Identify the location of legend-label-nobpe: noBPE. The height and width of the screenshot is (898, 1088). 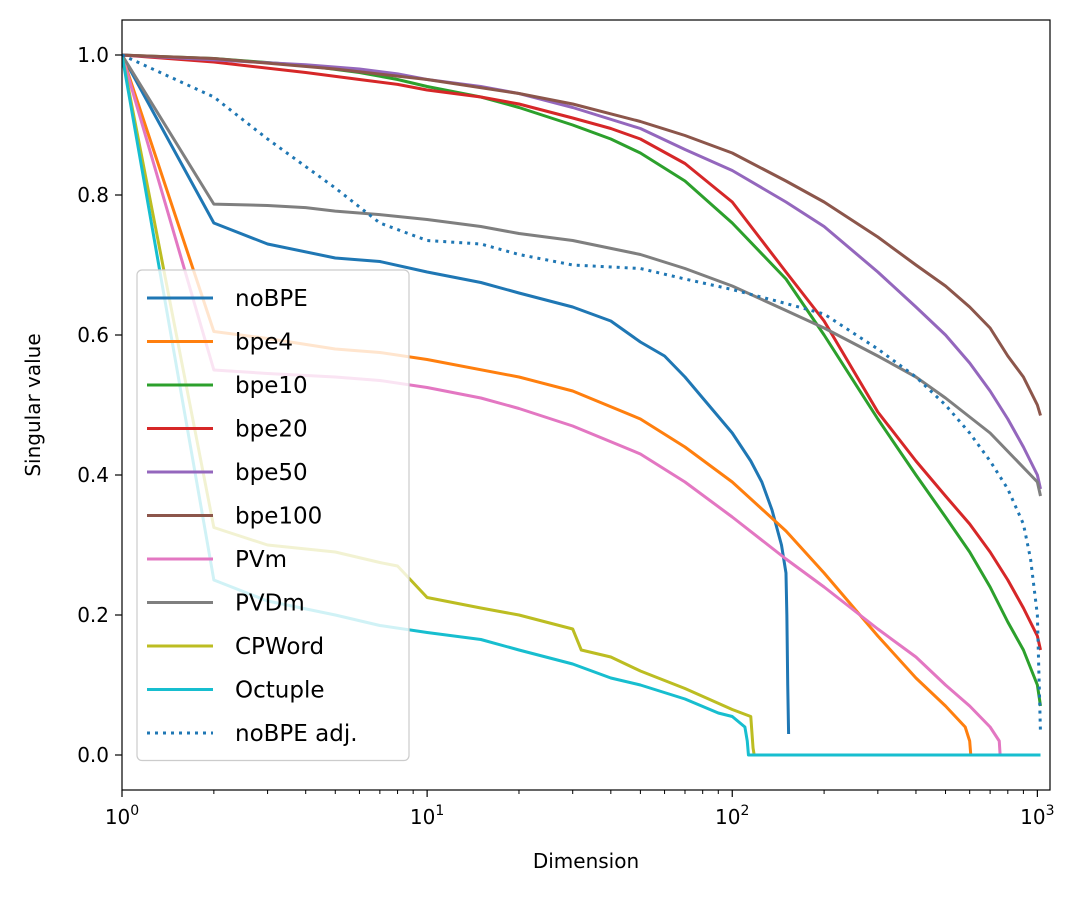
(271, 299).